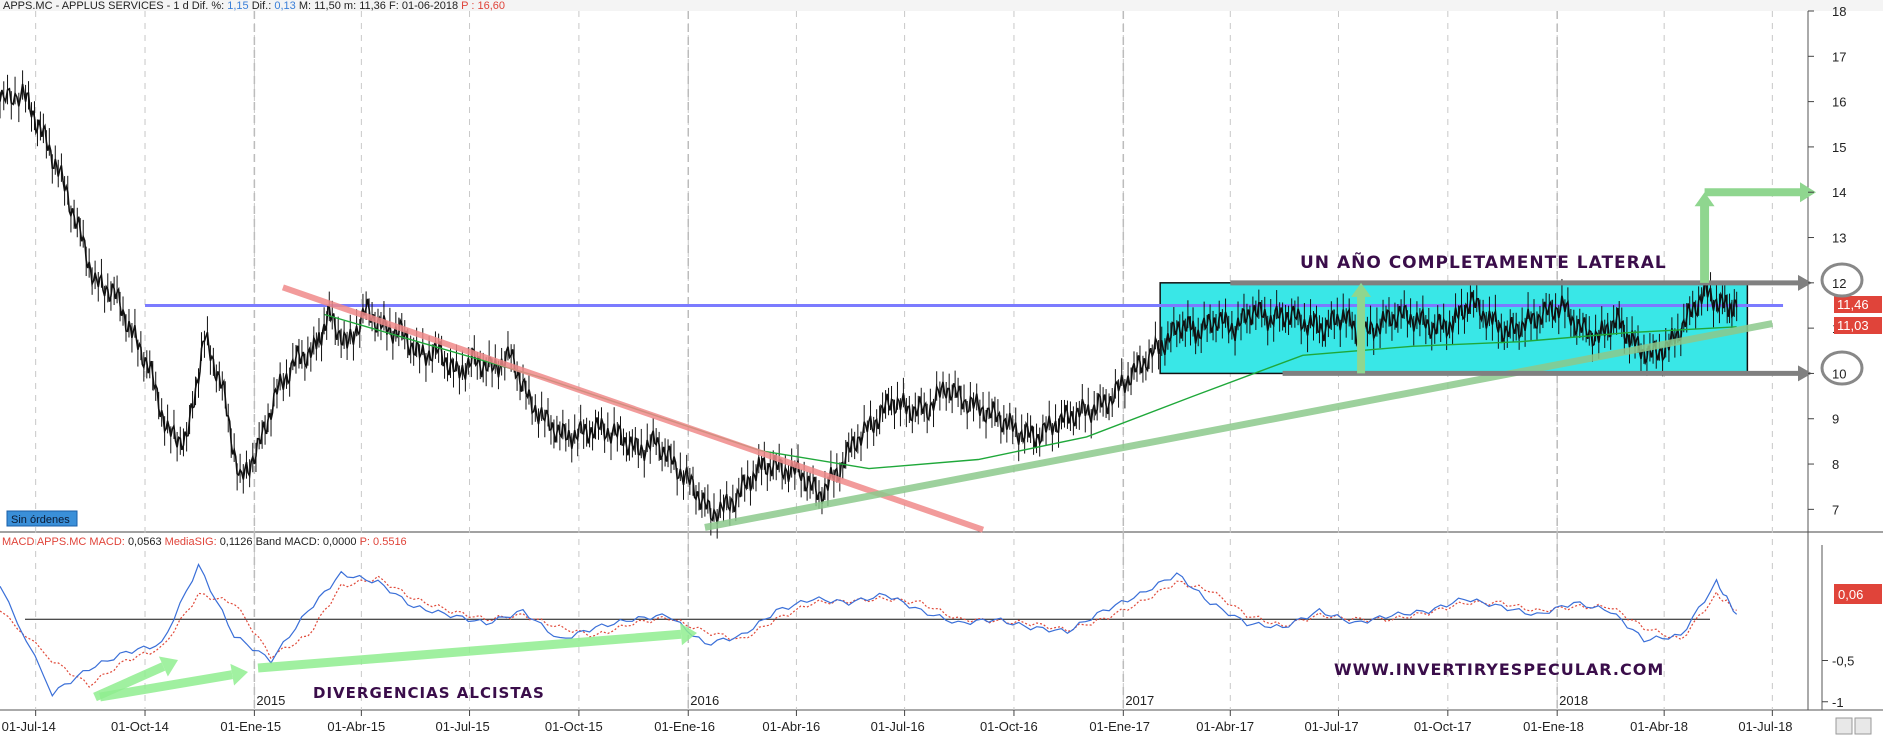 The image size is (1883, 737). Describe the element at coordinates (430, 6) in the screenshot. I see `header-date: 01-06-2018` at that location.